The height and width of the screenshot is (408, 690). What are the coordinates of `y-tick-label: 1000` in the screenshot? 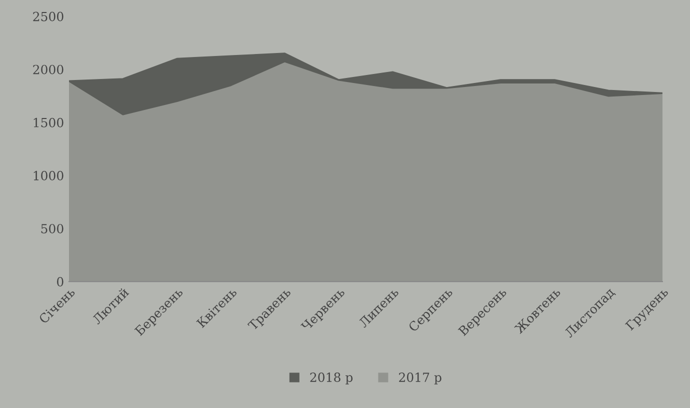 It's located at (49, 175).